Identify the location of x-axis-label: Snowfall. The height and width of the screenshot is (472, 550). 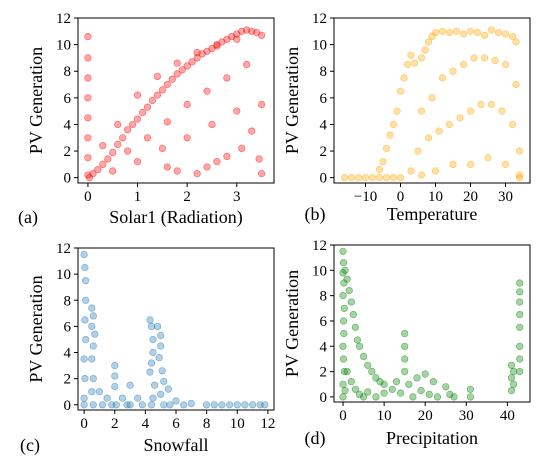
(176, 445).